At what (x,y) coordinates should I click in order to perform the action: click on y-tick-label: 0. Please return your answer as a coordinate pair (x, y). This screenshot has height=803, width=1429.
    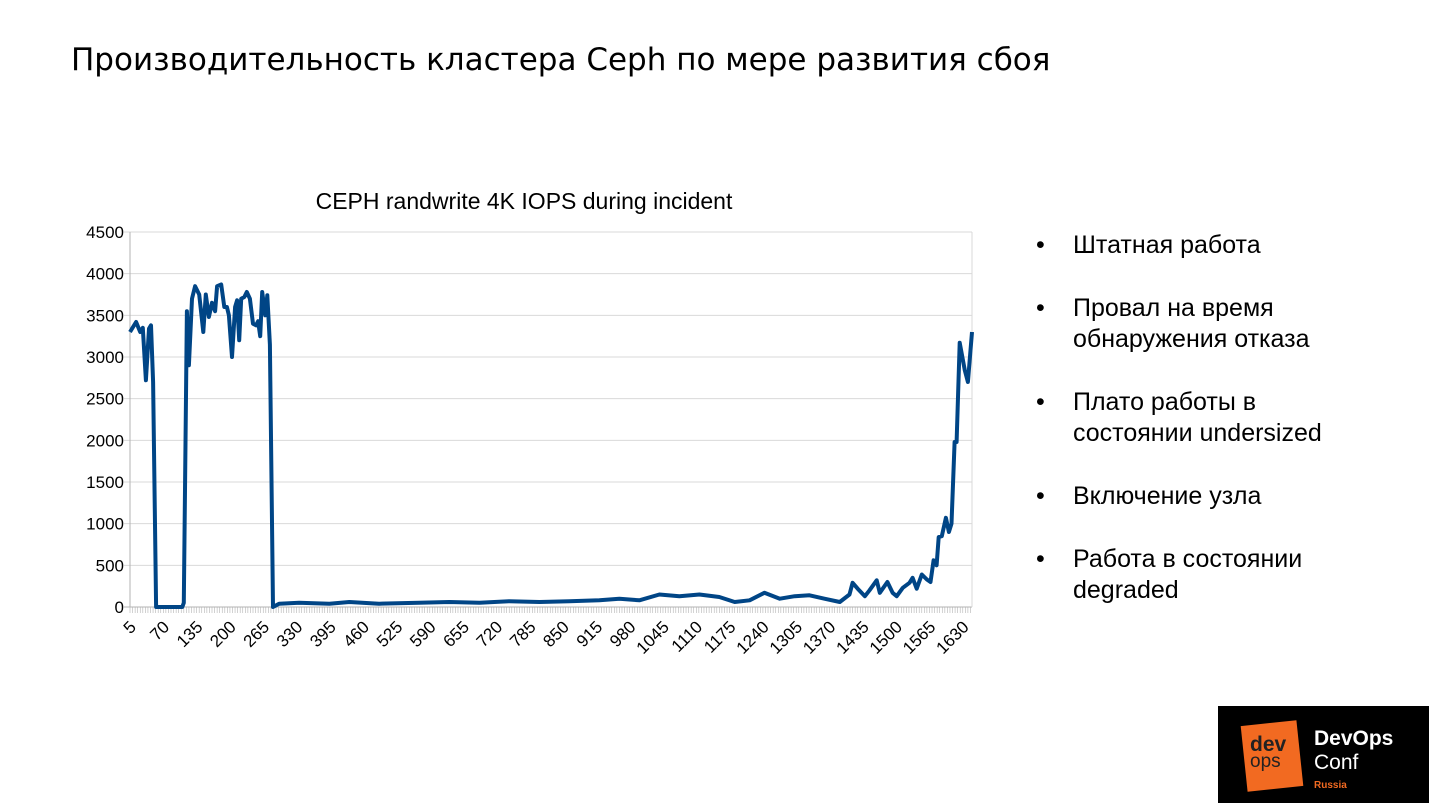
    Looking at the image, I should click on (119, 607).